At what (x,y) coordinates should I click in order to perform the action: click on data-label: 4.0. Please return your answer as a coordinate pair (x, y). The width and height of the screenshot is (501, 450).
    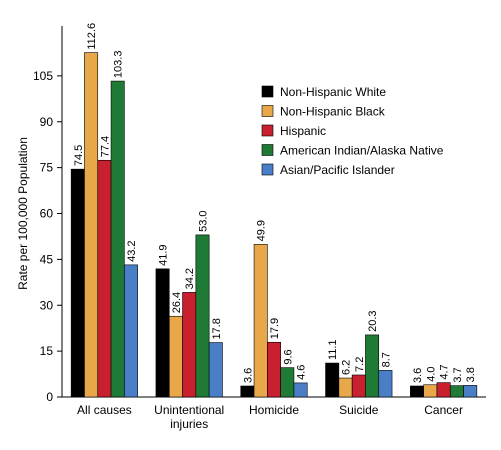
    Looking at the image, I should click on (431, 373).